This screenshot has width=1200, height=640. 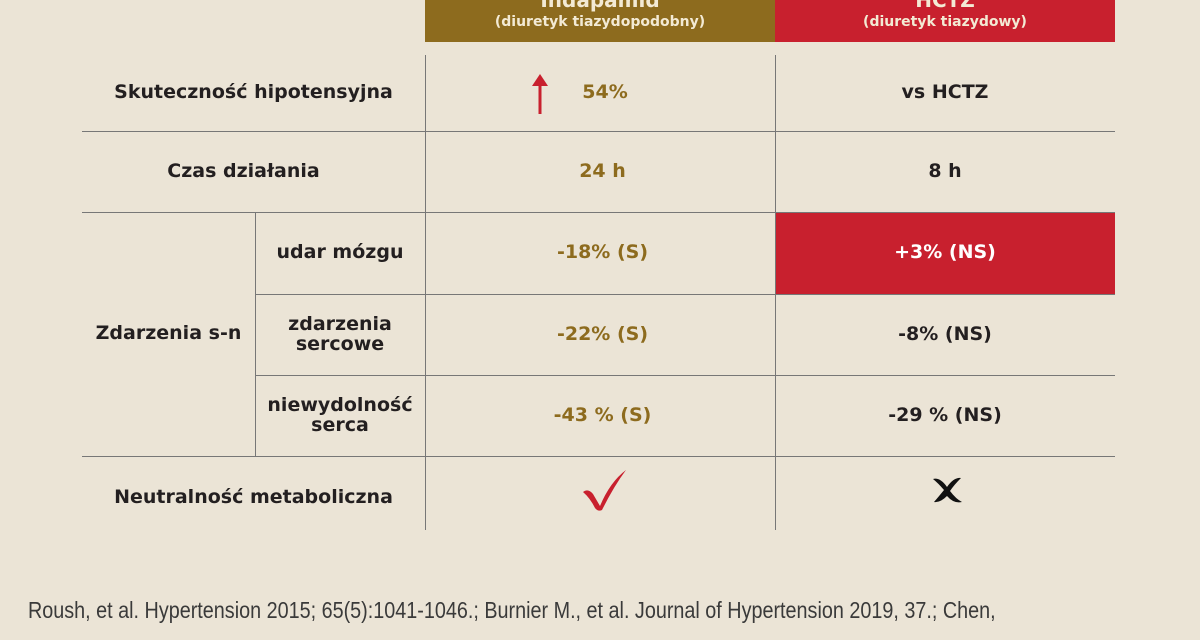 I want to click on cell-value: -8% (NS), so click(x=945, y=333).